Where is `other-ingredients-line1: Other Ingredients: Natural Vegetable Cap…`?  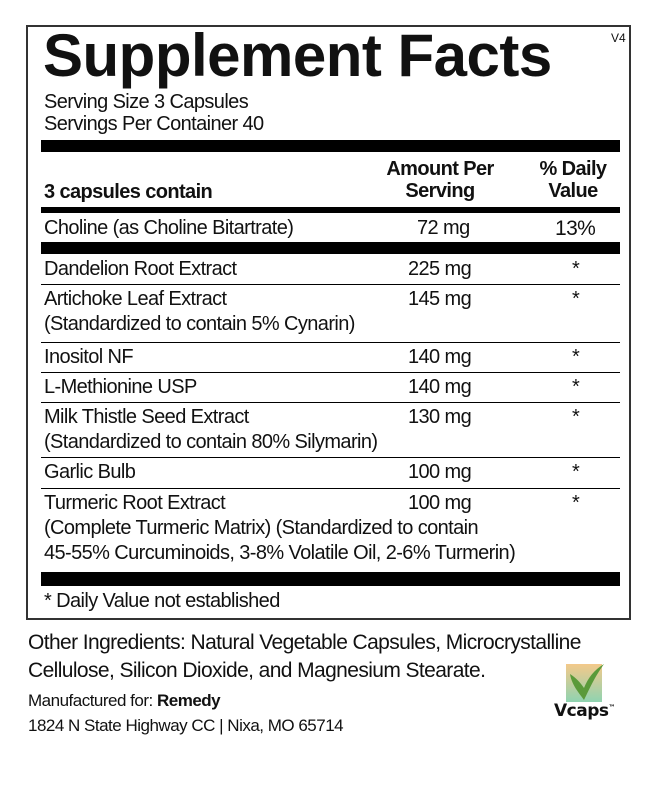
other-ingredients-line1: Other Ingredients: Natural Vegetable Cap… is located at coordinates (304, 642).